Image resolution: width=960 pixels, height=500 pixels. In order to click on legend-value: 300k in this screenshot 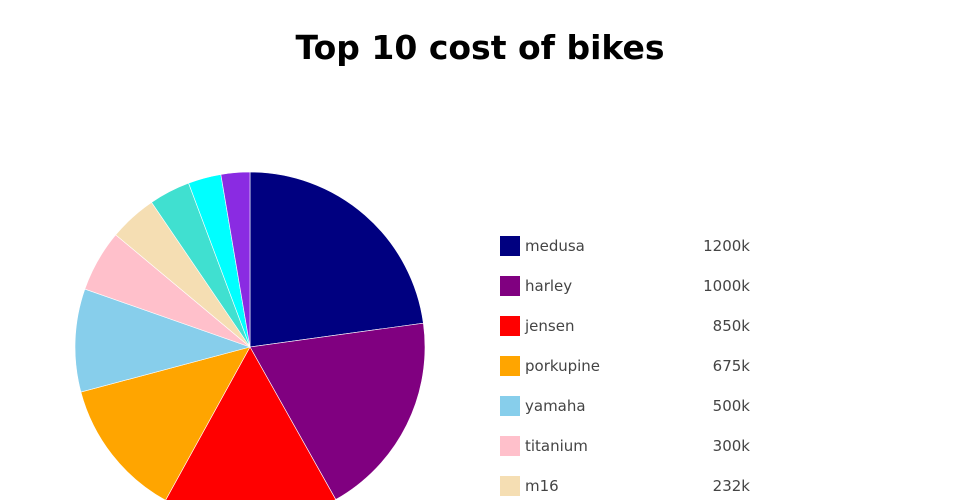, I will do `click(731, 446)`.